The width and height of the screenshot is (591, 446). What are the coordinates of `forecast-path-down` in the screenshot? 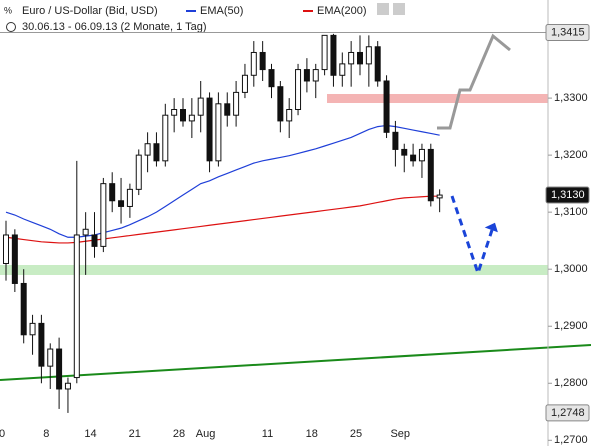 It's located at (472, 236).